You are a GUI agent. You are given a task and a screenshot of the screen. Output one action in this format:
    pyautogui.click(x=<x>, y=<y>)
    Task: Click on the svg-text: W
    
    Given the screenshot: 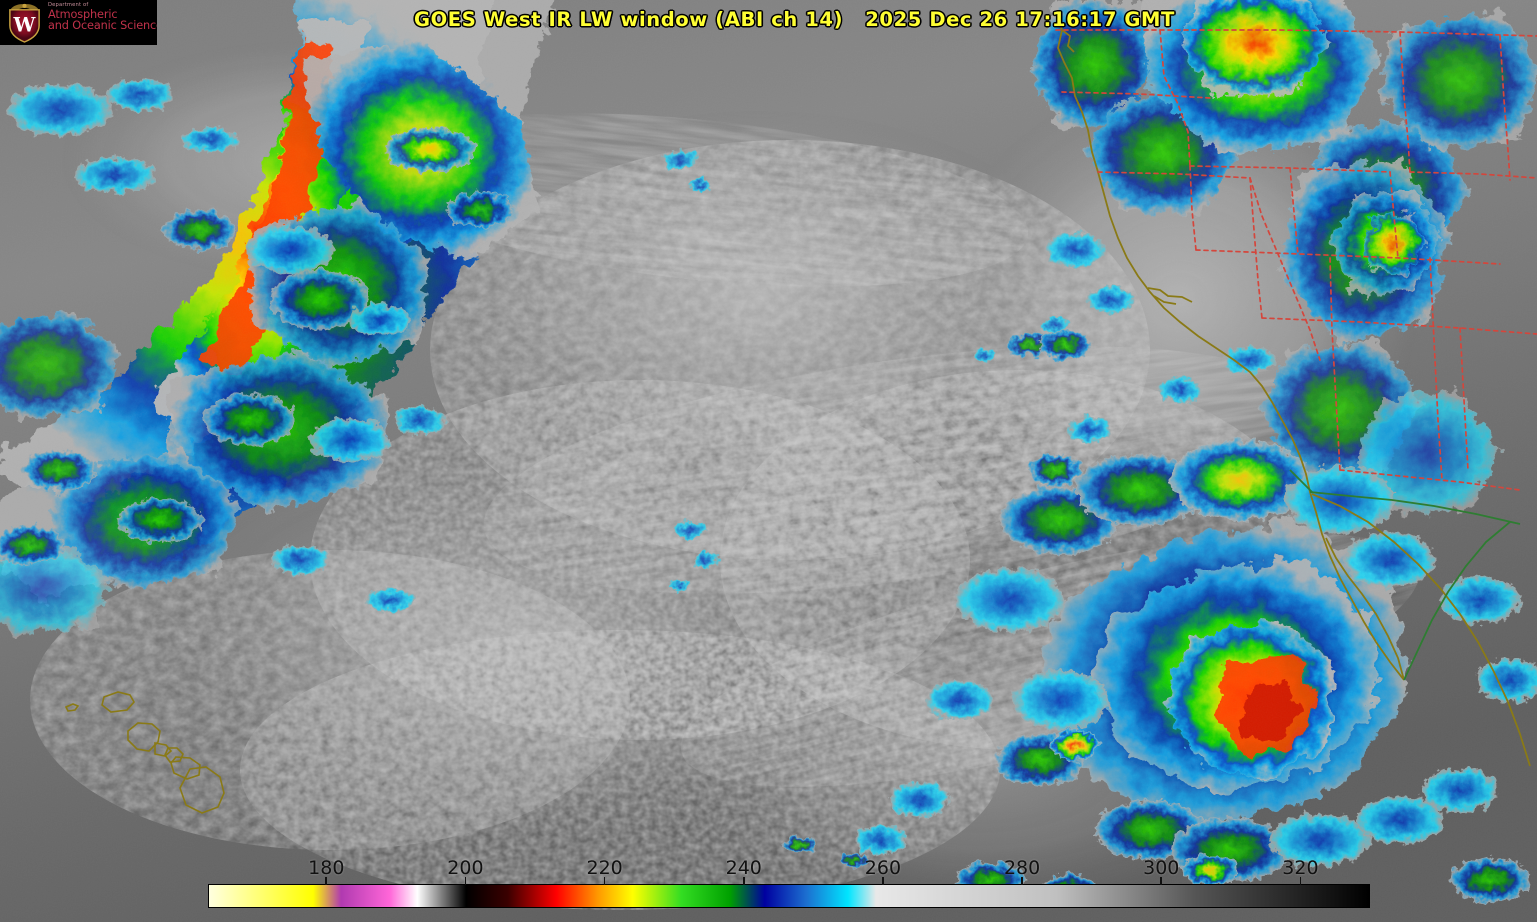 What is the action you would take?
    pyautogui.click(x=25, y=24)
    